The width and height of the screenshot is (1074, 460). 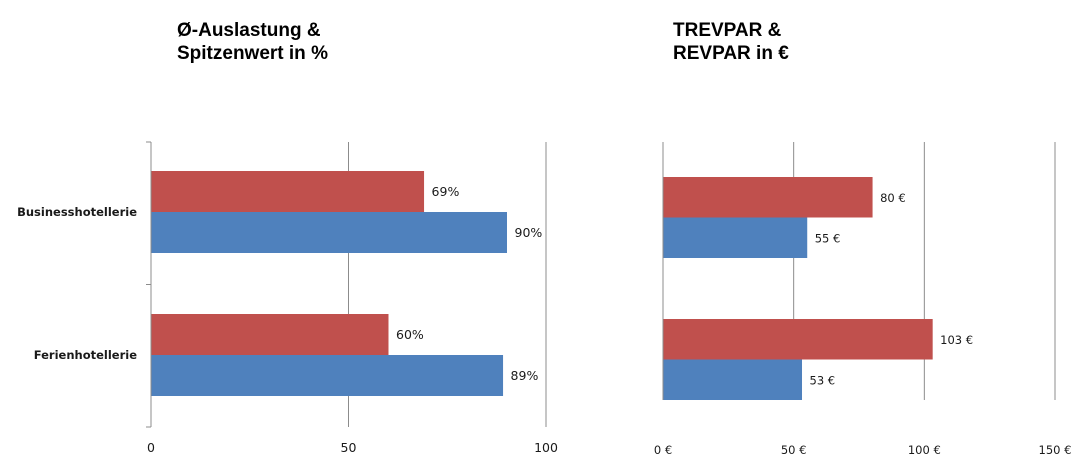 I want to click on revpar-x-tick-label-3: 150 €, so click(x=1055, y=450).